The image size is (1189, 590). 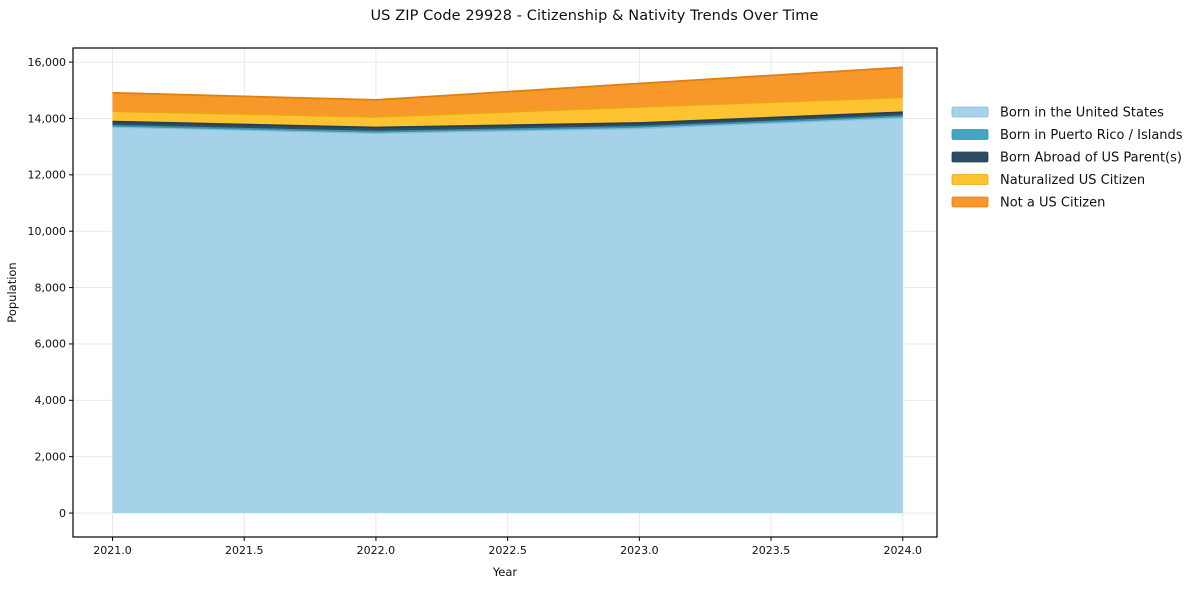 What do you see at coordinates (47, 231) in the screenshot?
I see `y-tick-label: 10,000` at bounding box center [47, 231].